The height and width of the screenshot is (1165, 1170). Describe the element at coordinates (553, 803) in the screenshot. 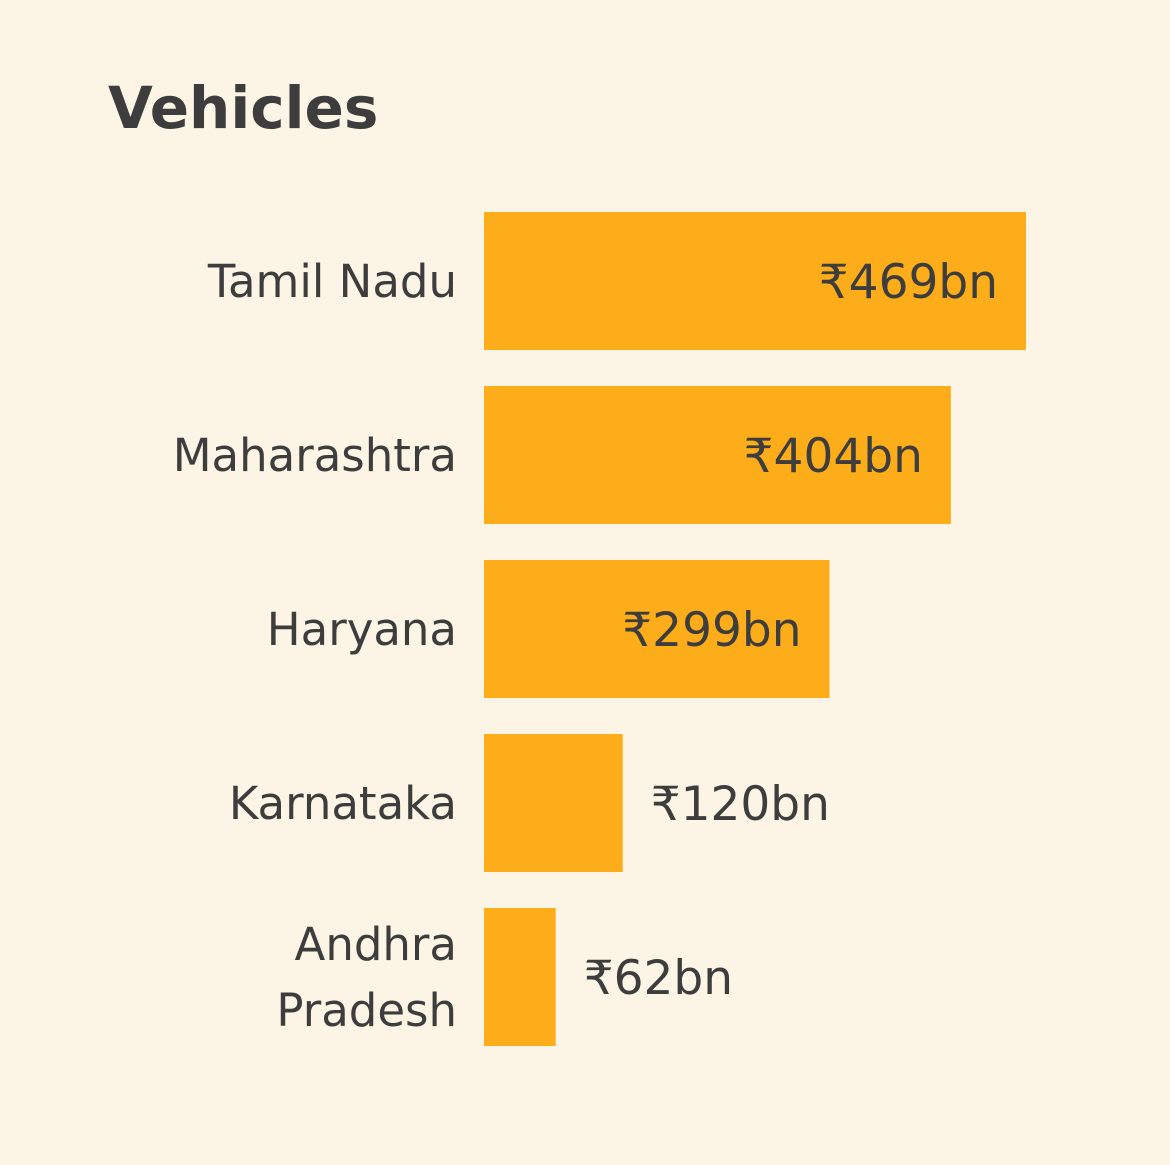

I see `bar-karnataka` at that location.